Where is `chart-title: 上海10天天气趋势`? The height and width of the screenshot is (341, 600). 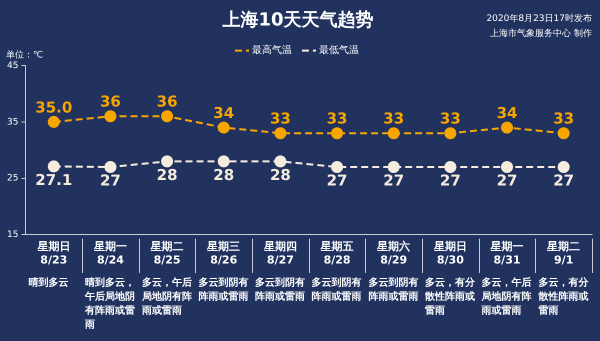 chart-title: 上海10天天气趋势 is located at coordinates (297, 19).